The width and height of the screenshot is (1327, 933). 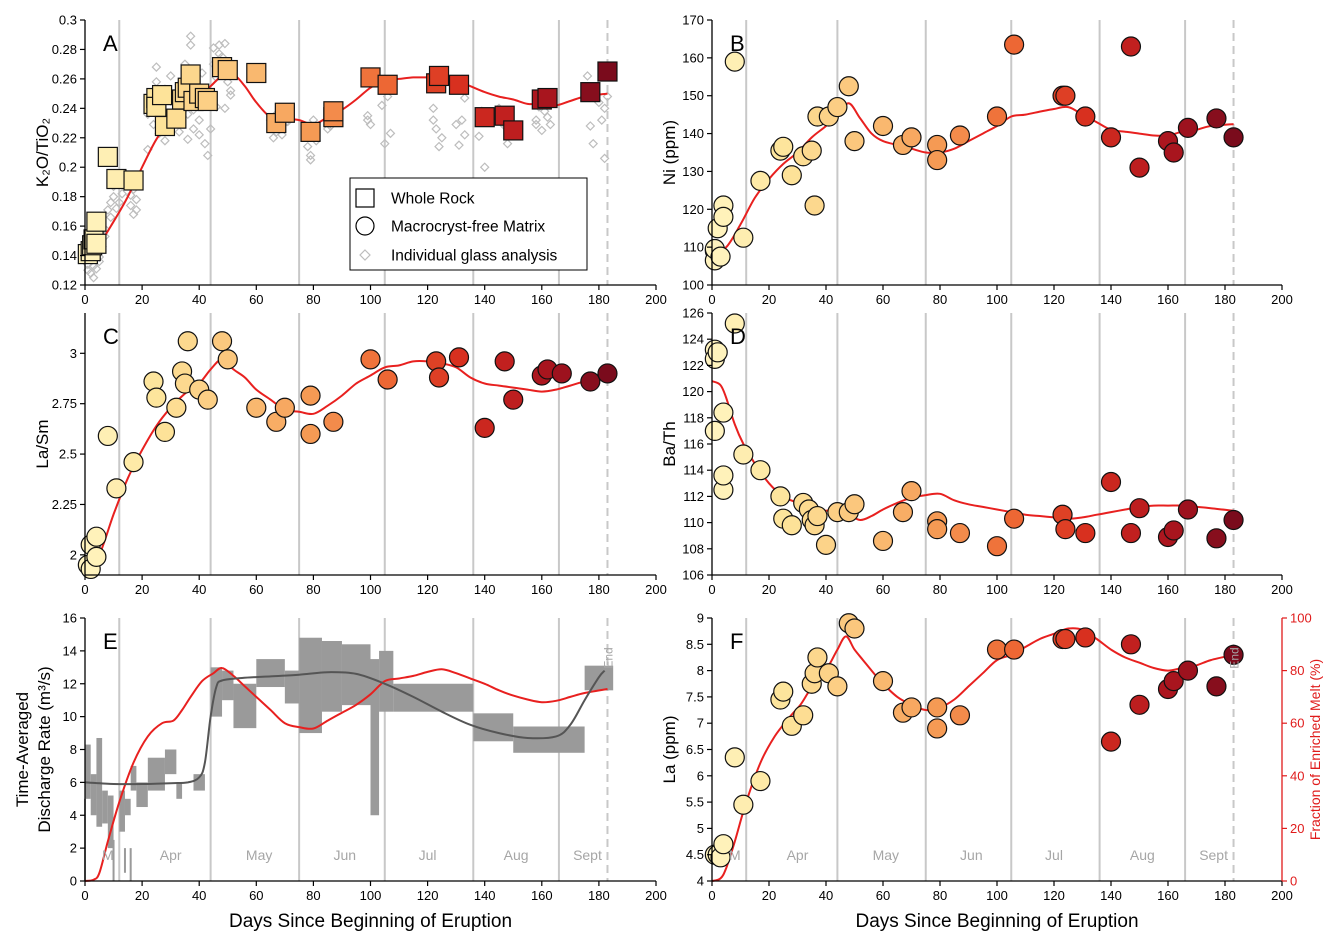 I want to click on y-tick-label: 2, so click(x=73, y=554).